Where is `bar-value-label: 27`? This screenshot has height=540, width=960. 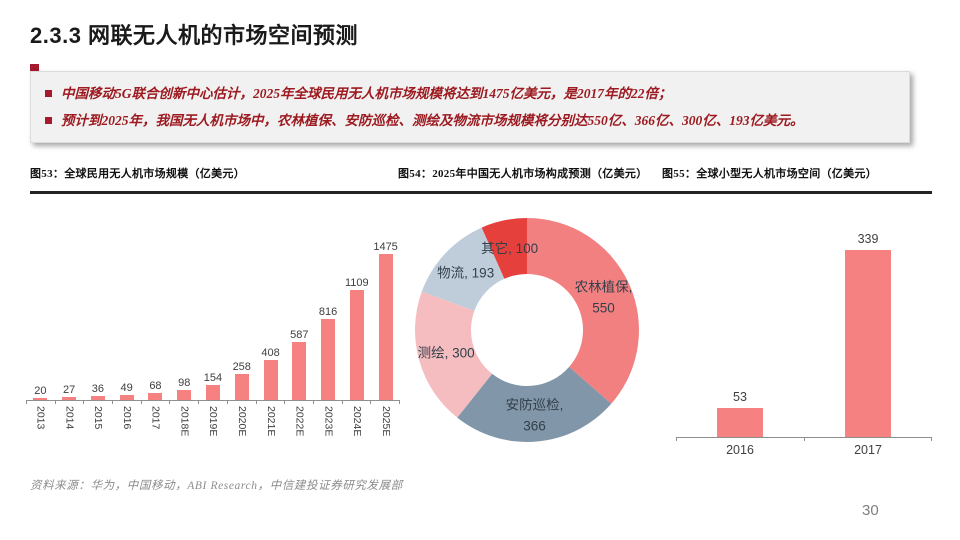
bar-value-label: 27 is located at coordinates (69, 390).